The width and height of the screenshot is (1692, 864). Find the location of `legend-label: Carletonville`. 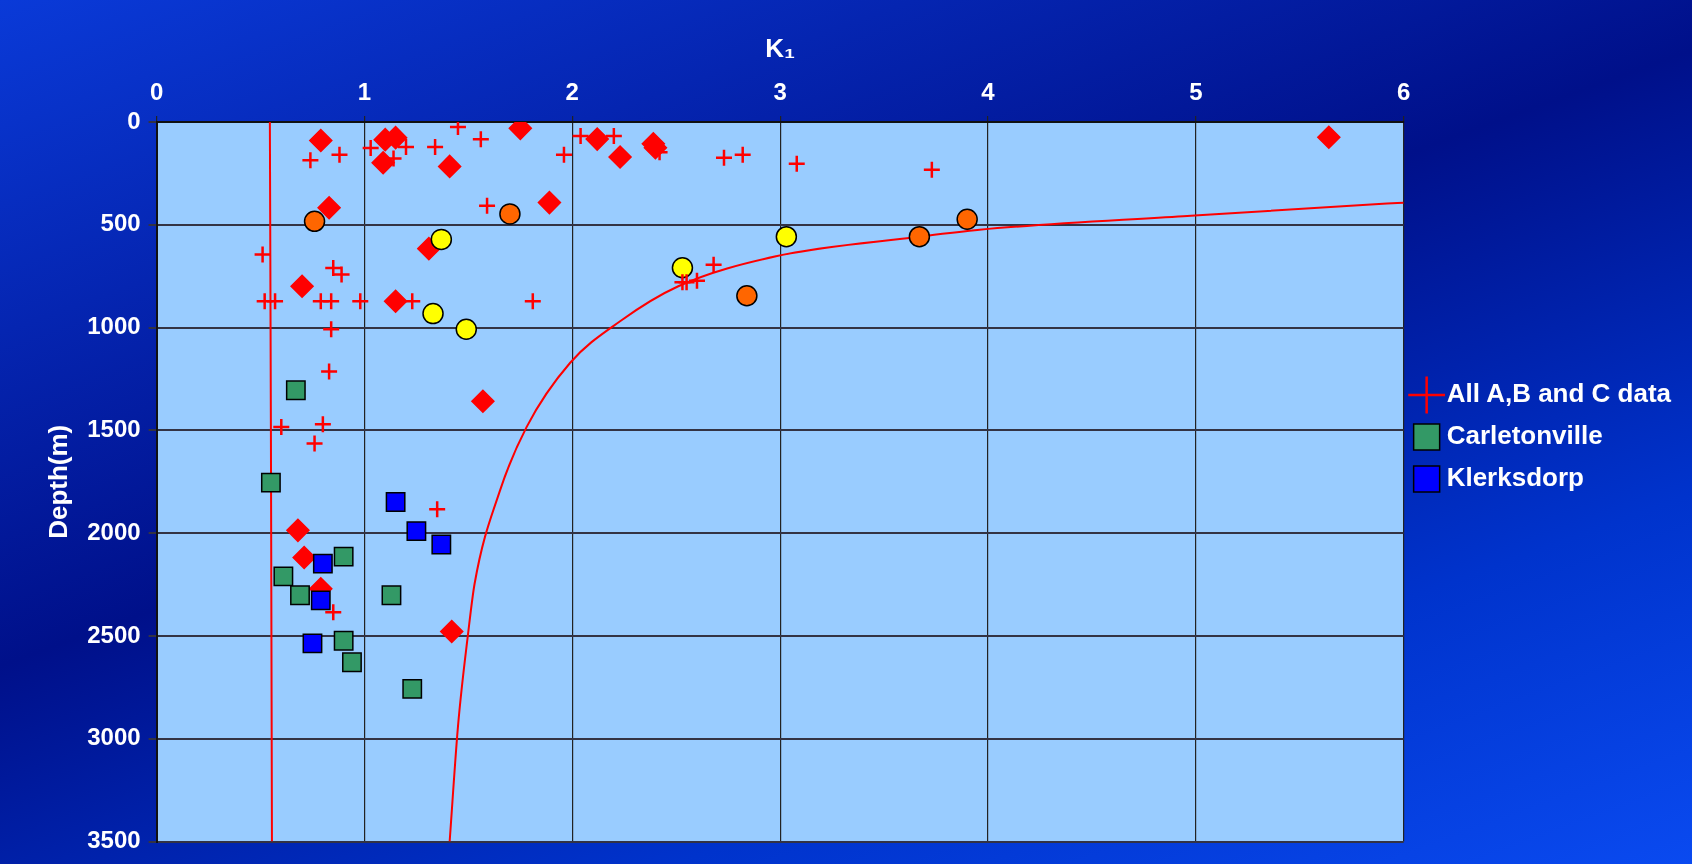

legend-label: Carletonville is located at coordinates (1524, 435).